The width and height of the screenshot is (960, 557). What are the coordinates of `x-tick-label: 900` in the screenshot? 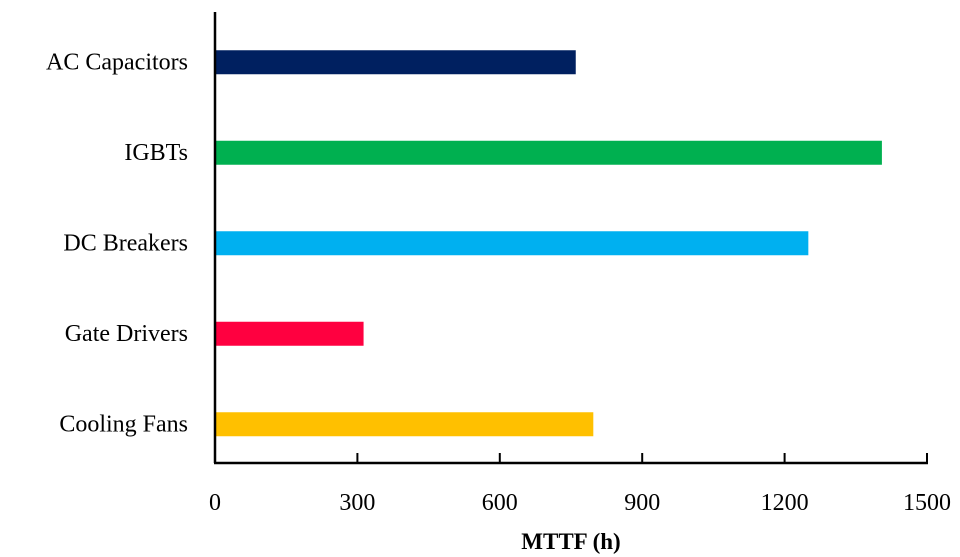 It's located at (642, 503).